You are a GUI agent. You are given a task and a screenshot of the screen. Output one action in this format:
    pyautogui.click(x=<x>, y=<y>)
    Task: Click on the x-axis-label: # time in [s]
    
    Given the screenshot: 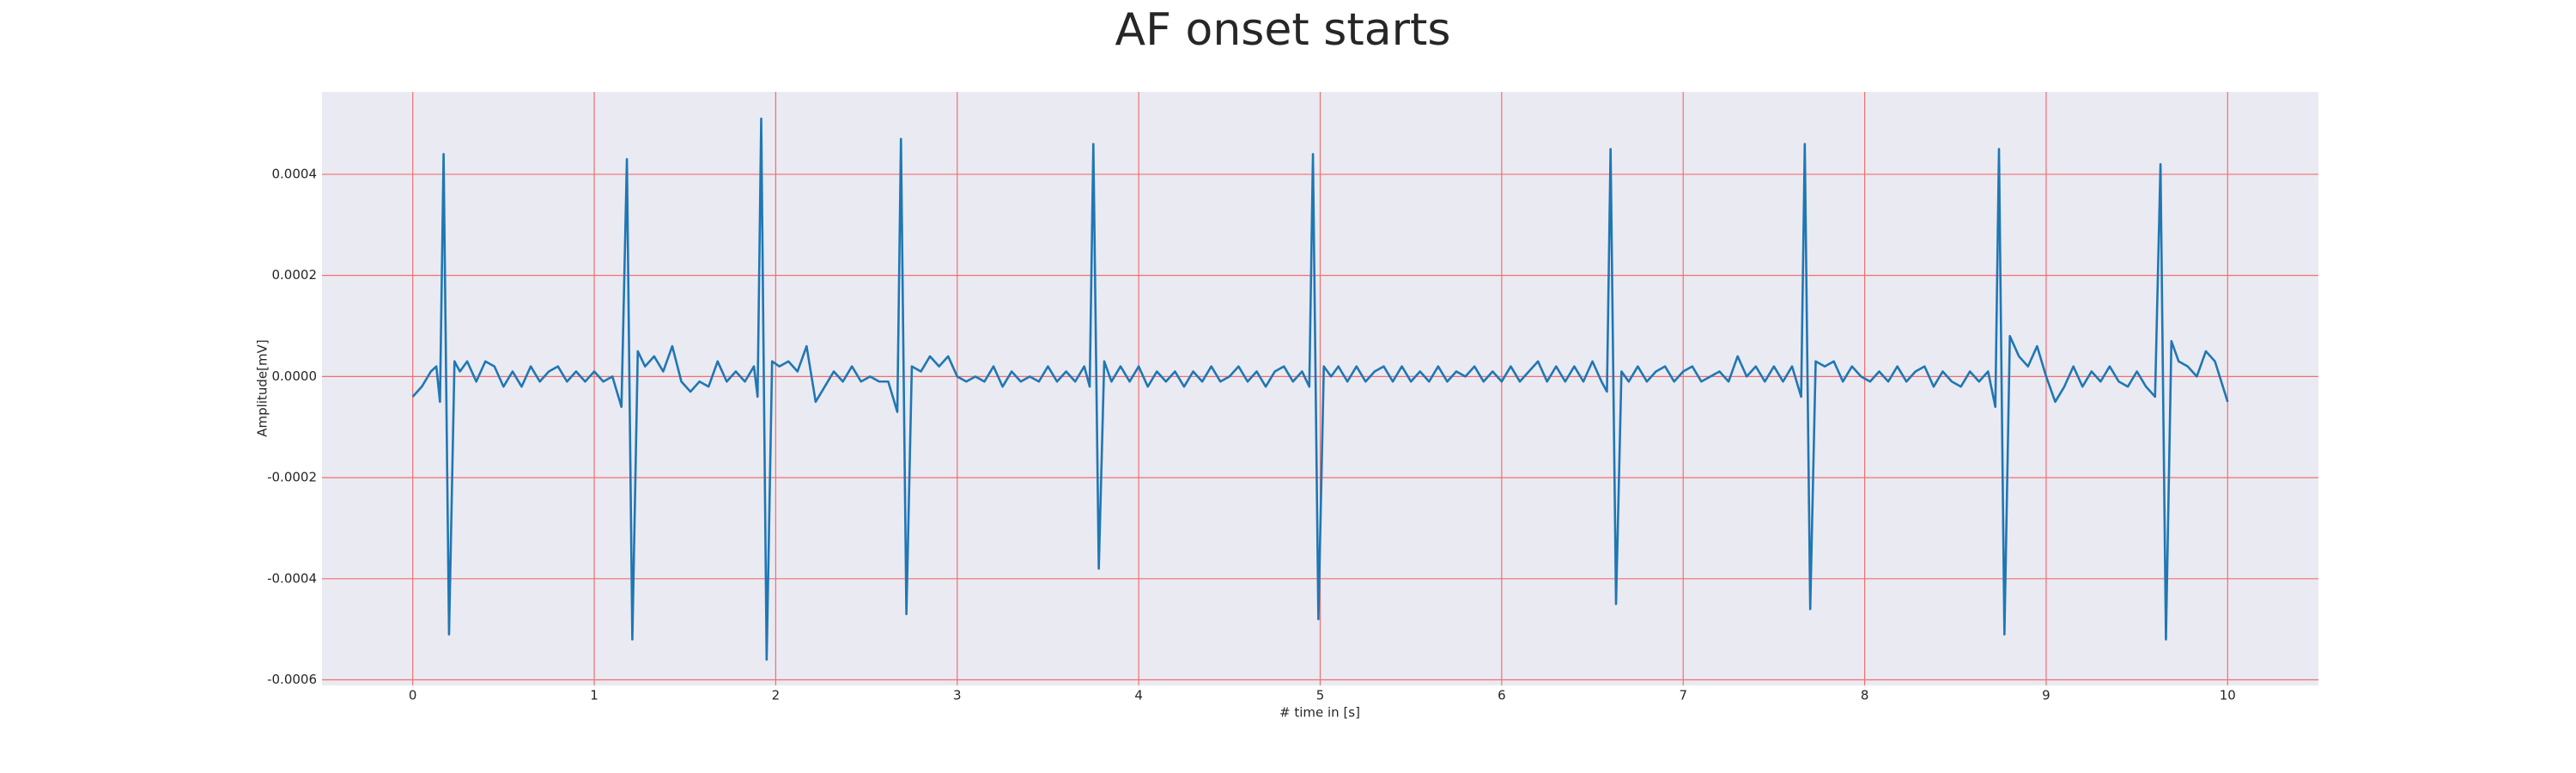 What is the action you would take?
    pyautogui.click(x=1319, y=713)
    